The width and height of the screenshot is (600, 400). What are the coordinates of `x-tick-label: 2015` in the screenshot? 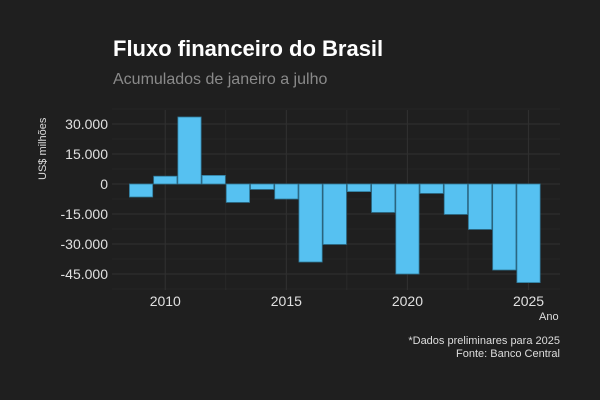 It's located at (286, 301).